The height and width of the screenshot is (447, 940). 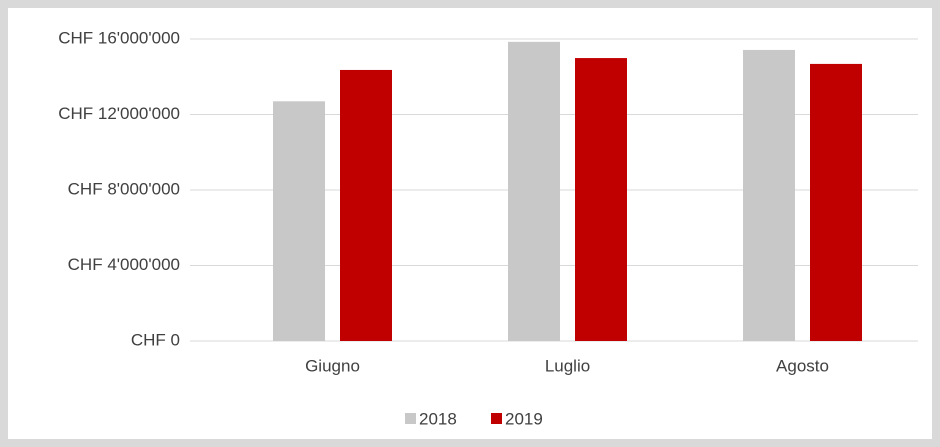 What do you see at coordinates (155, 339) in the screenshot?
I see `y-tick-label: CHF 0` at bounding box center [155, 339].